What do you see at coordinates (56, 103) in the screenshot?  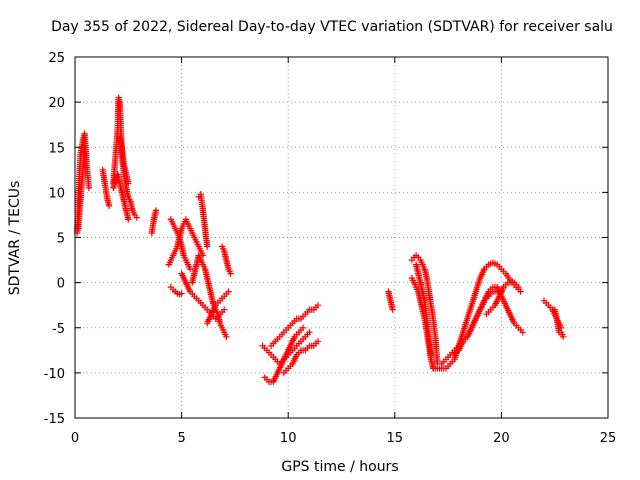 I see `y-tick-label: 20` at bounding box center [56, 103].